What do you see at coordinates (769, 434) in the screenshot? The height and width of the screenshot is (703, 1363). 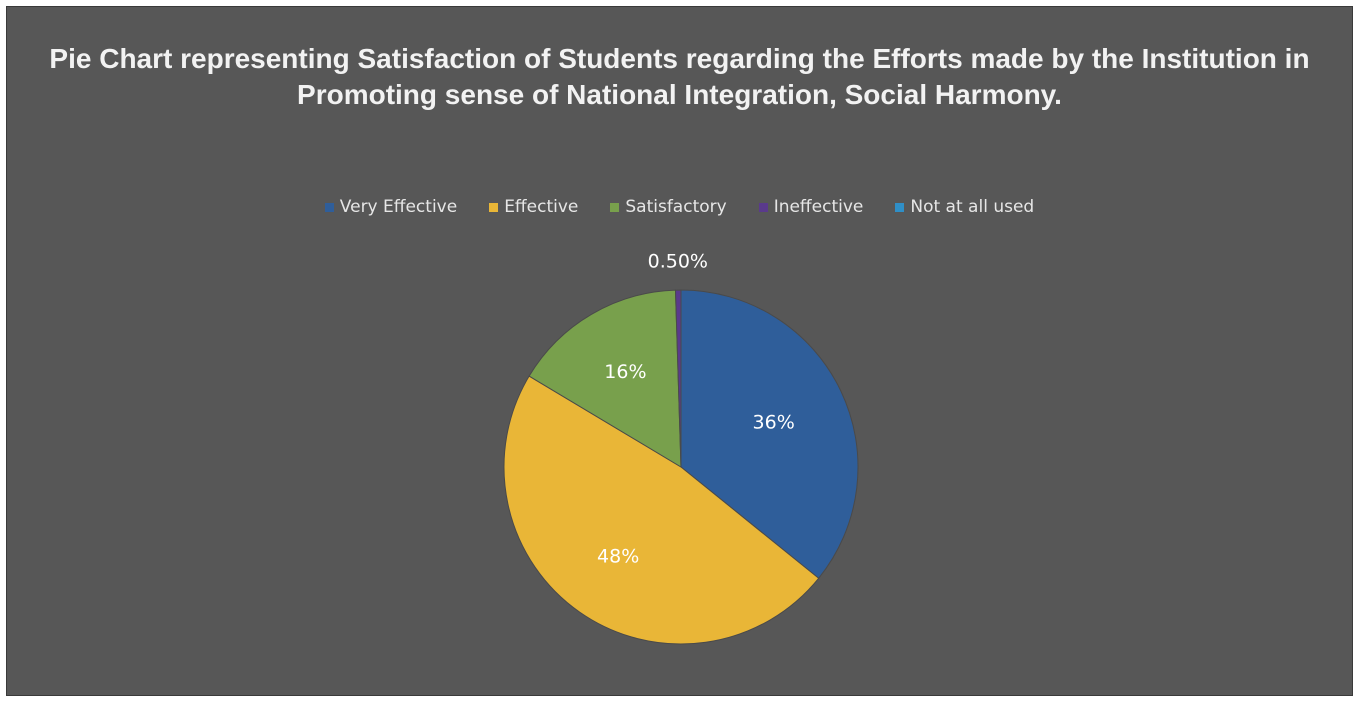 I see `pie-slice-very-effective` at bounding box center [769, 434].